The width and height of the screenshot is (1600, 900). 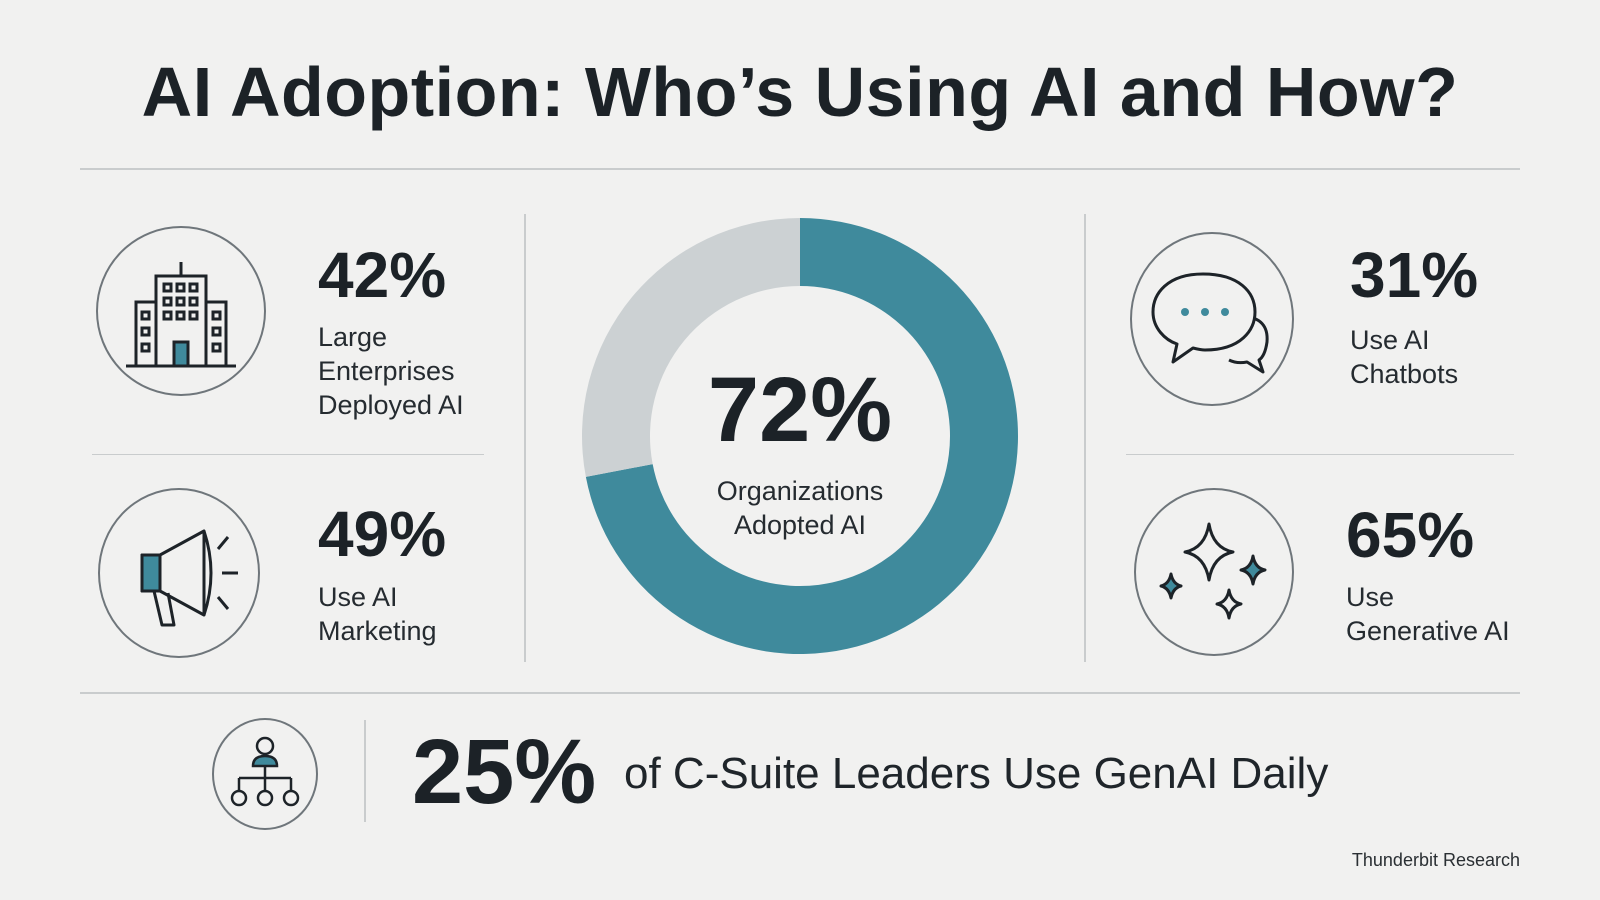 I want to click on right-row-divider, so click(x=1320, y=454).